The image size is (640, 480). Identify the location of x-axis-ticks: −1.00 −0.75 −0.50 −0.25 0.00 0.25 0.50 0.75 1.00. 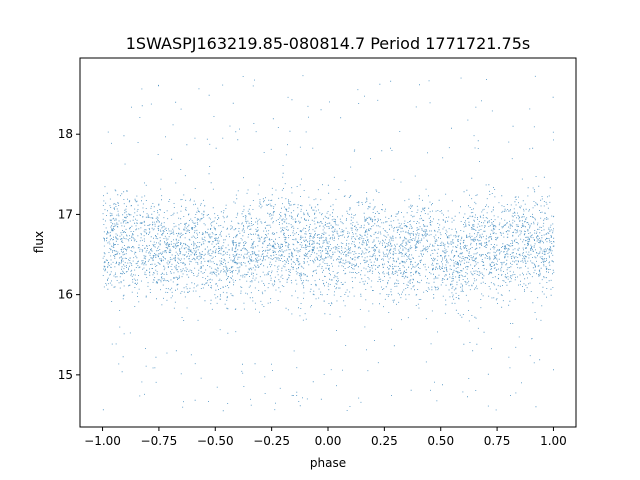
(325, 437).